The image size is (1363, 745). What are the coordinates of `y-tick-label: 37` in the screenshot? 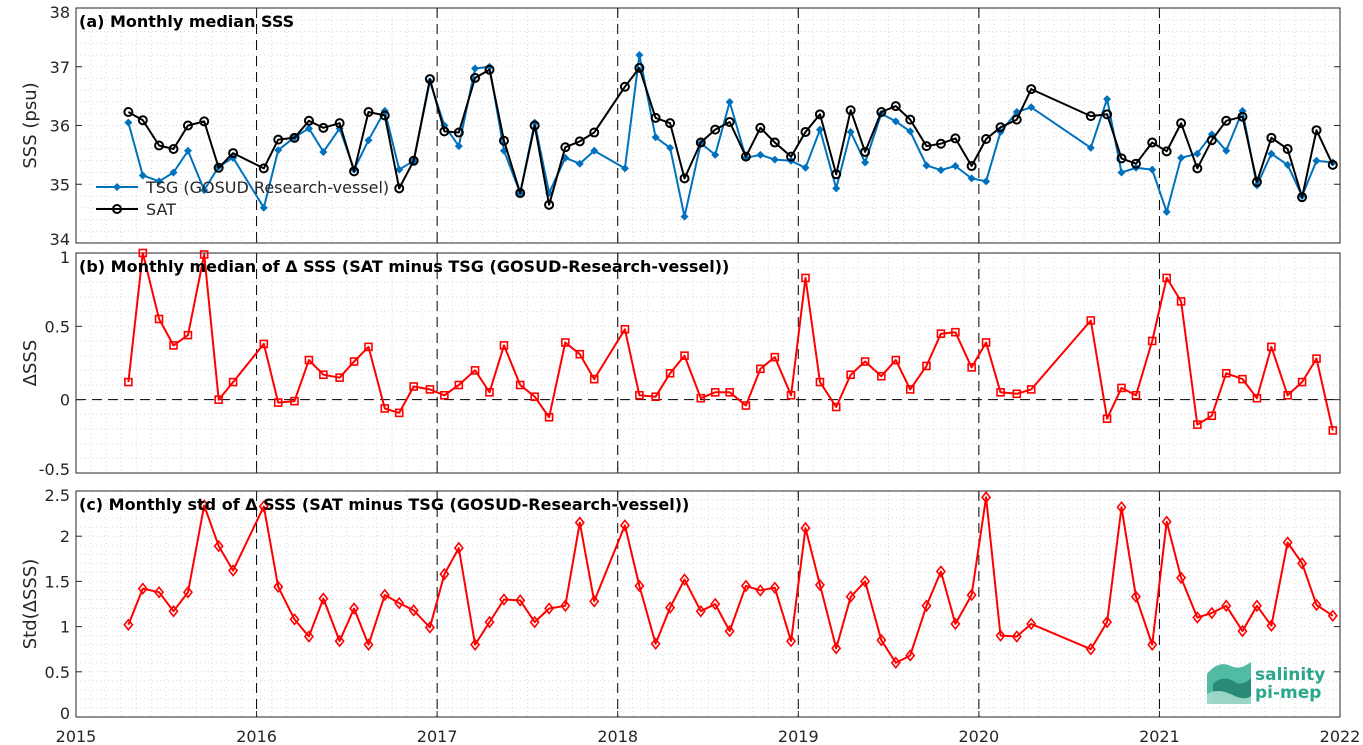 It's located at (60, 67).